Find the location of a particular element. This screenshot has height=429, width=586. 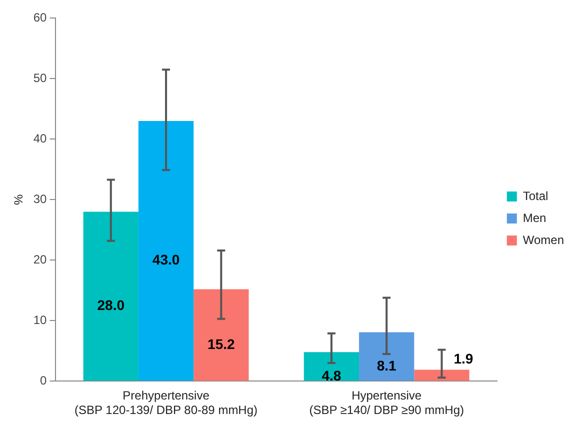

y-tick-label: 30 is located at coordinates (40, 199).